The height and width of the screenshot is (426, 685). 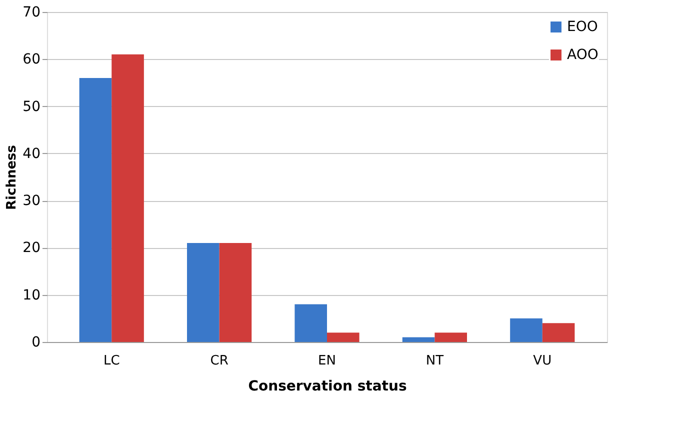 I want to click on legend-label: AOO, so click(x=582, y=55).